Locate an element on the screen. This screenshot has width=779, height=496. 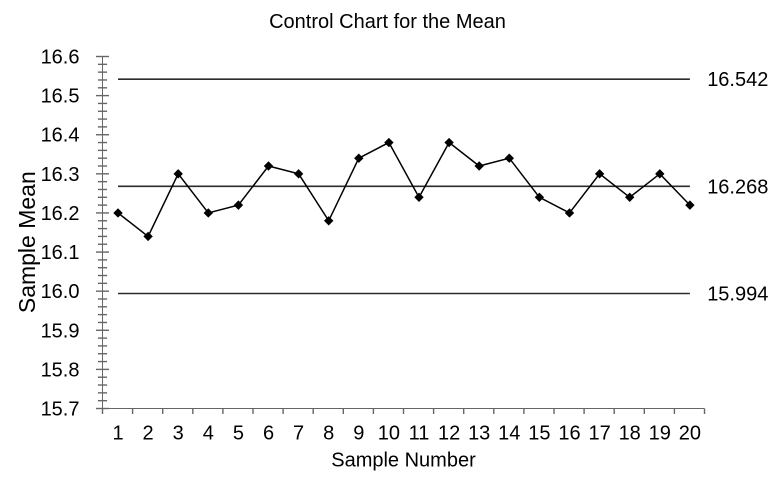
svg-text: 5 is located at coordinates (238, 434).